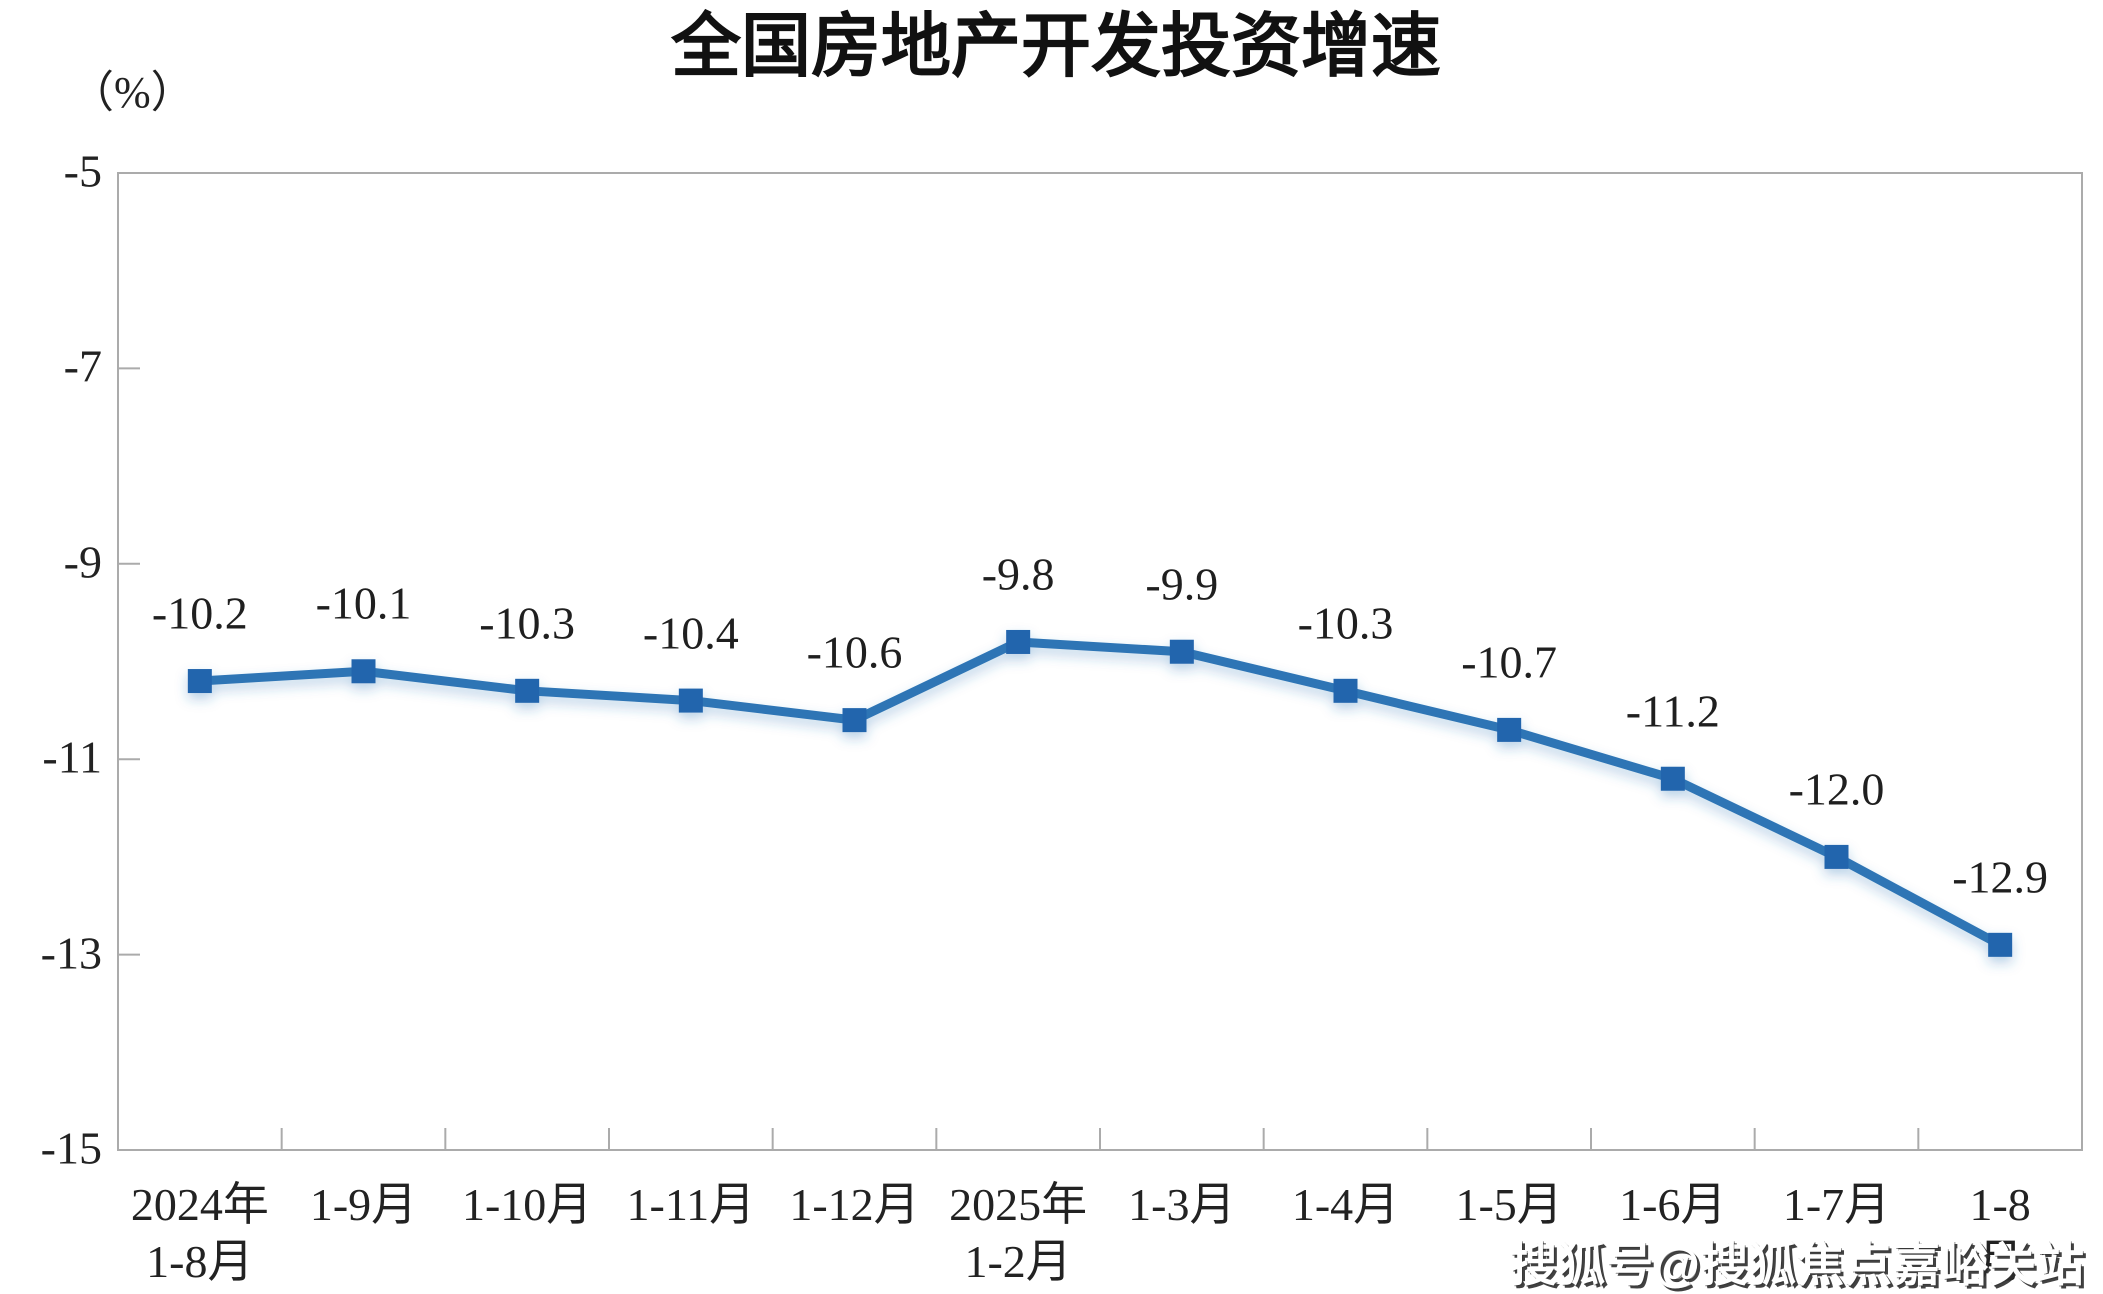 This screenshot has width=2103, height=1294. What do you see at coordinates (1836, 789) in the screenshot?
I see `data-point-label: -12.0` at bounding box center [1836, 789].